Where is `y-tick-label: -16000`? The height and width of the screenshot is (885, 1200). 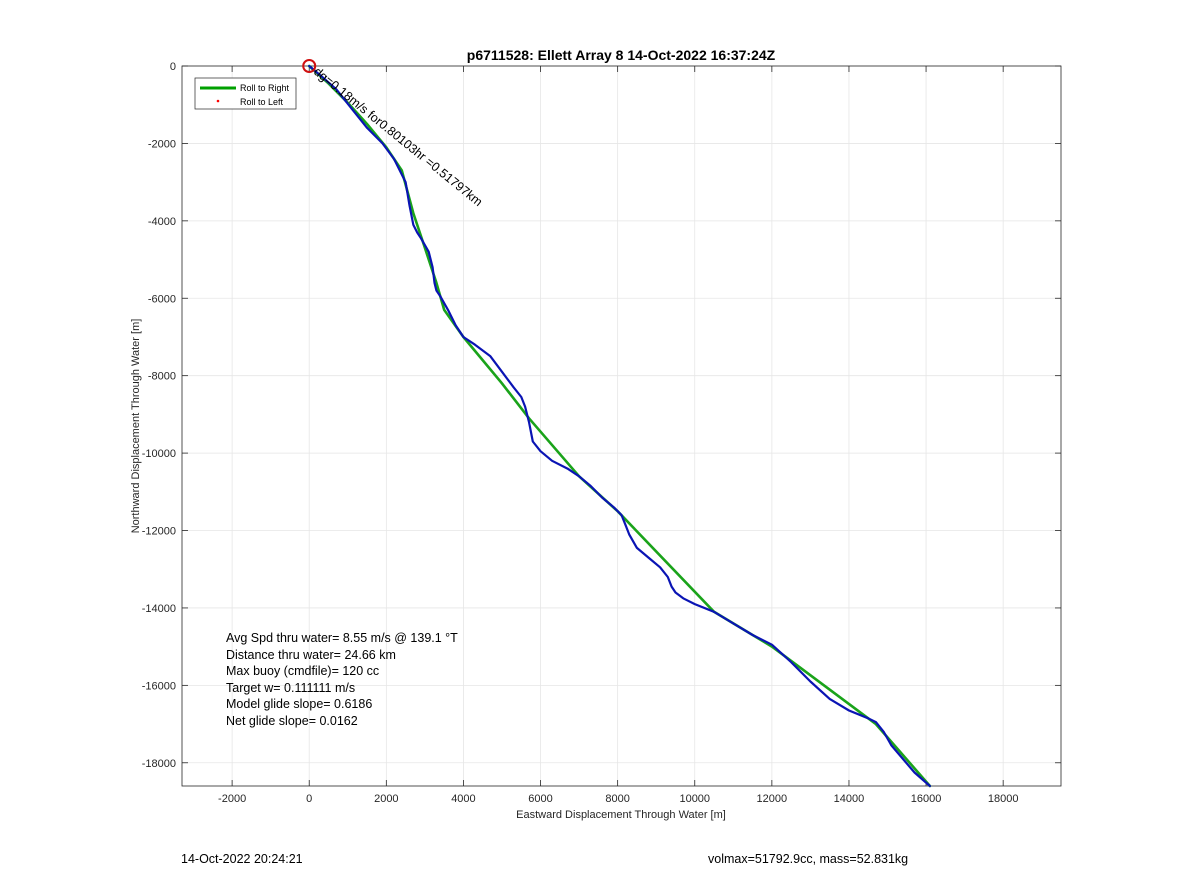
y-tick-label: -16000 is located at coordinates (159, 686).